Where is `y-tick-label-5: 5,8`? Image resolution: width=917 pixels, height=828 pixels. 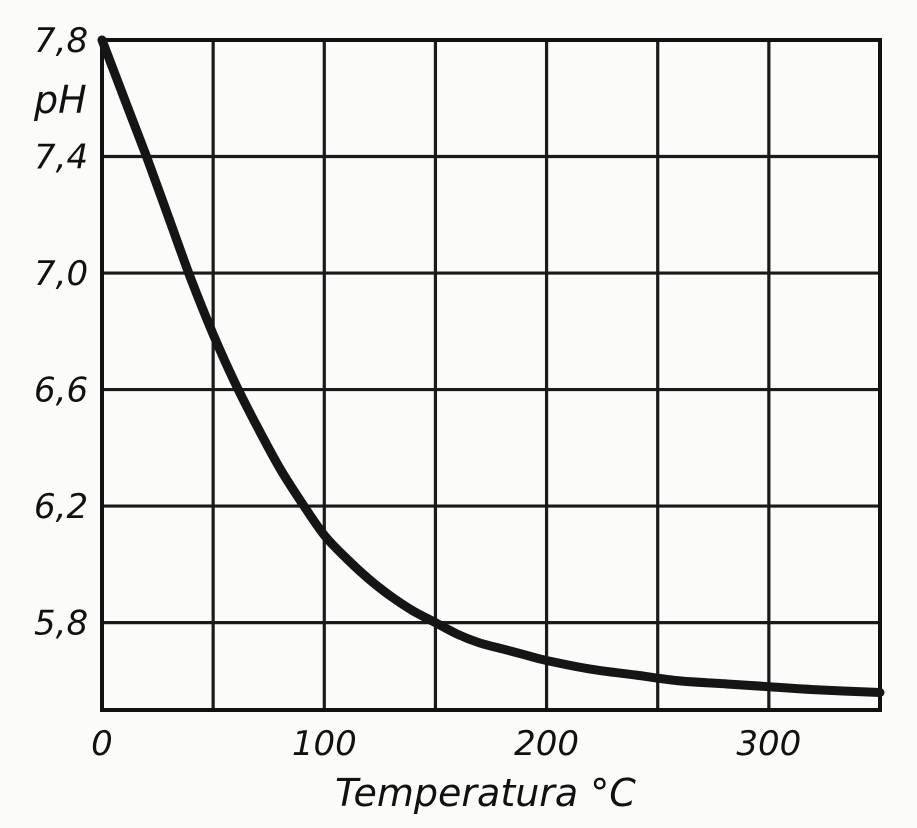 y-tick-label-5: 5,8 is located at coordinates (61, 624).